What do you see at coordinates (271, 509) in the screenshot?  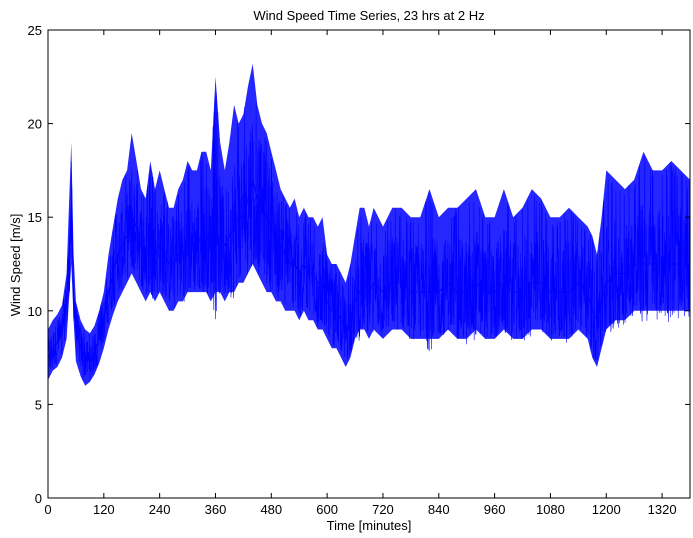 I see `x-tick-label: 480` at bounding box center [271, 509].